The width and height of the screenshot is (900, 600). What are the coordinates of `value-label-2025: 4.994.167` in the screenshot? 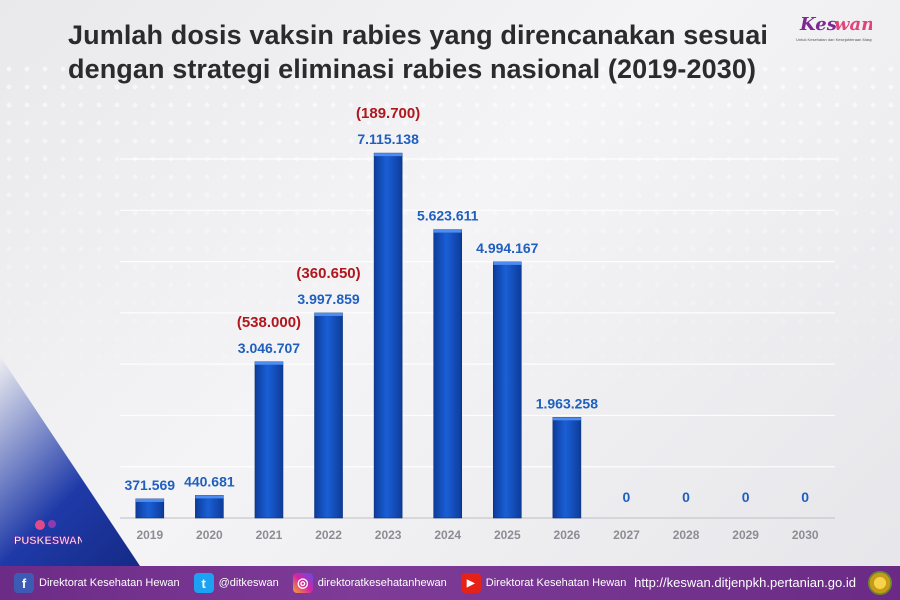 It's located at (507, 248).